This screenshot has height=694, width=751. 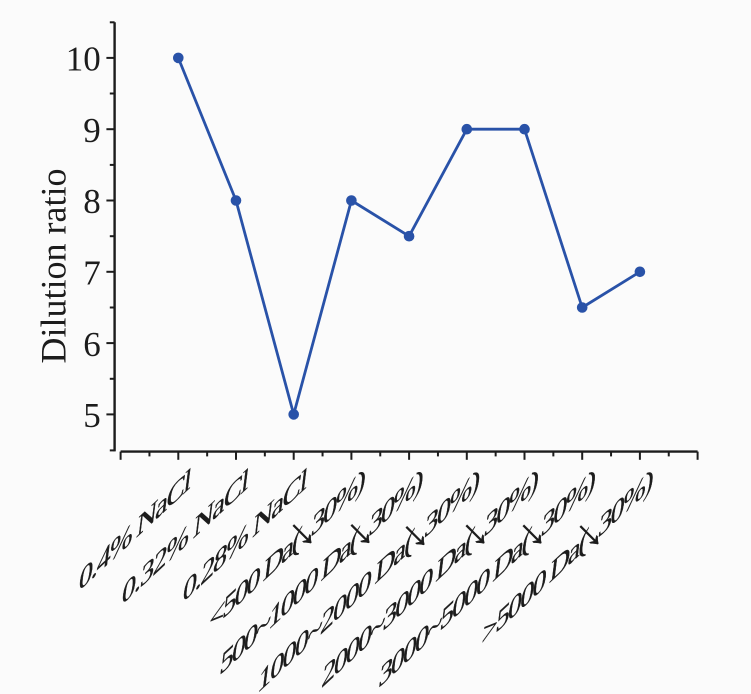 What do you see at coordinates (54, 266) in the screenshot?
I see `svg-text: Dilution ratio` at bounding box center [54, 266].